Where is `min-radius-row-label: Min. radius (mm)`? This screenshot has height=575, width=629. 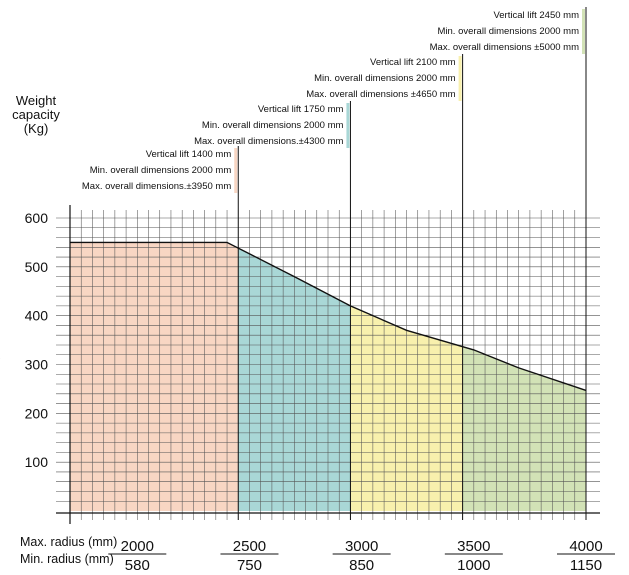
min-radius-row-label: Min. radius (mm) is located at coordinates (67, 559).